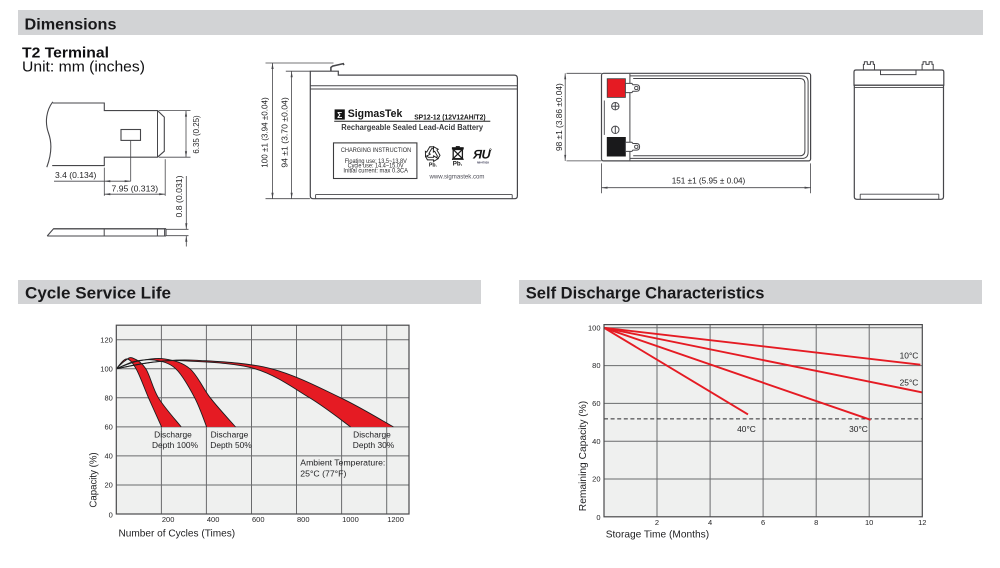 This screenshot has width=1000, height=568. What do you see at coordinates (909, 356) in the screenshot?
I see `svg-text: 10°C` at bounding box center [909, 356].